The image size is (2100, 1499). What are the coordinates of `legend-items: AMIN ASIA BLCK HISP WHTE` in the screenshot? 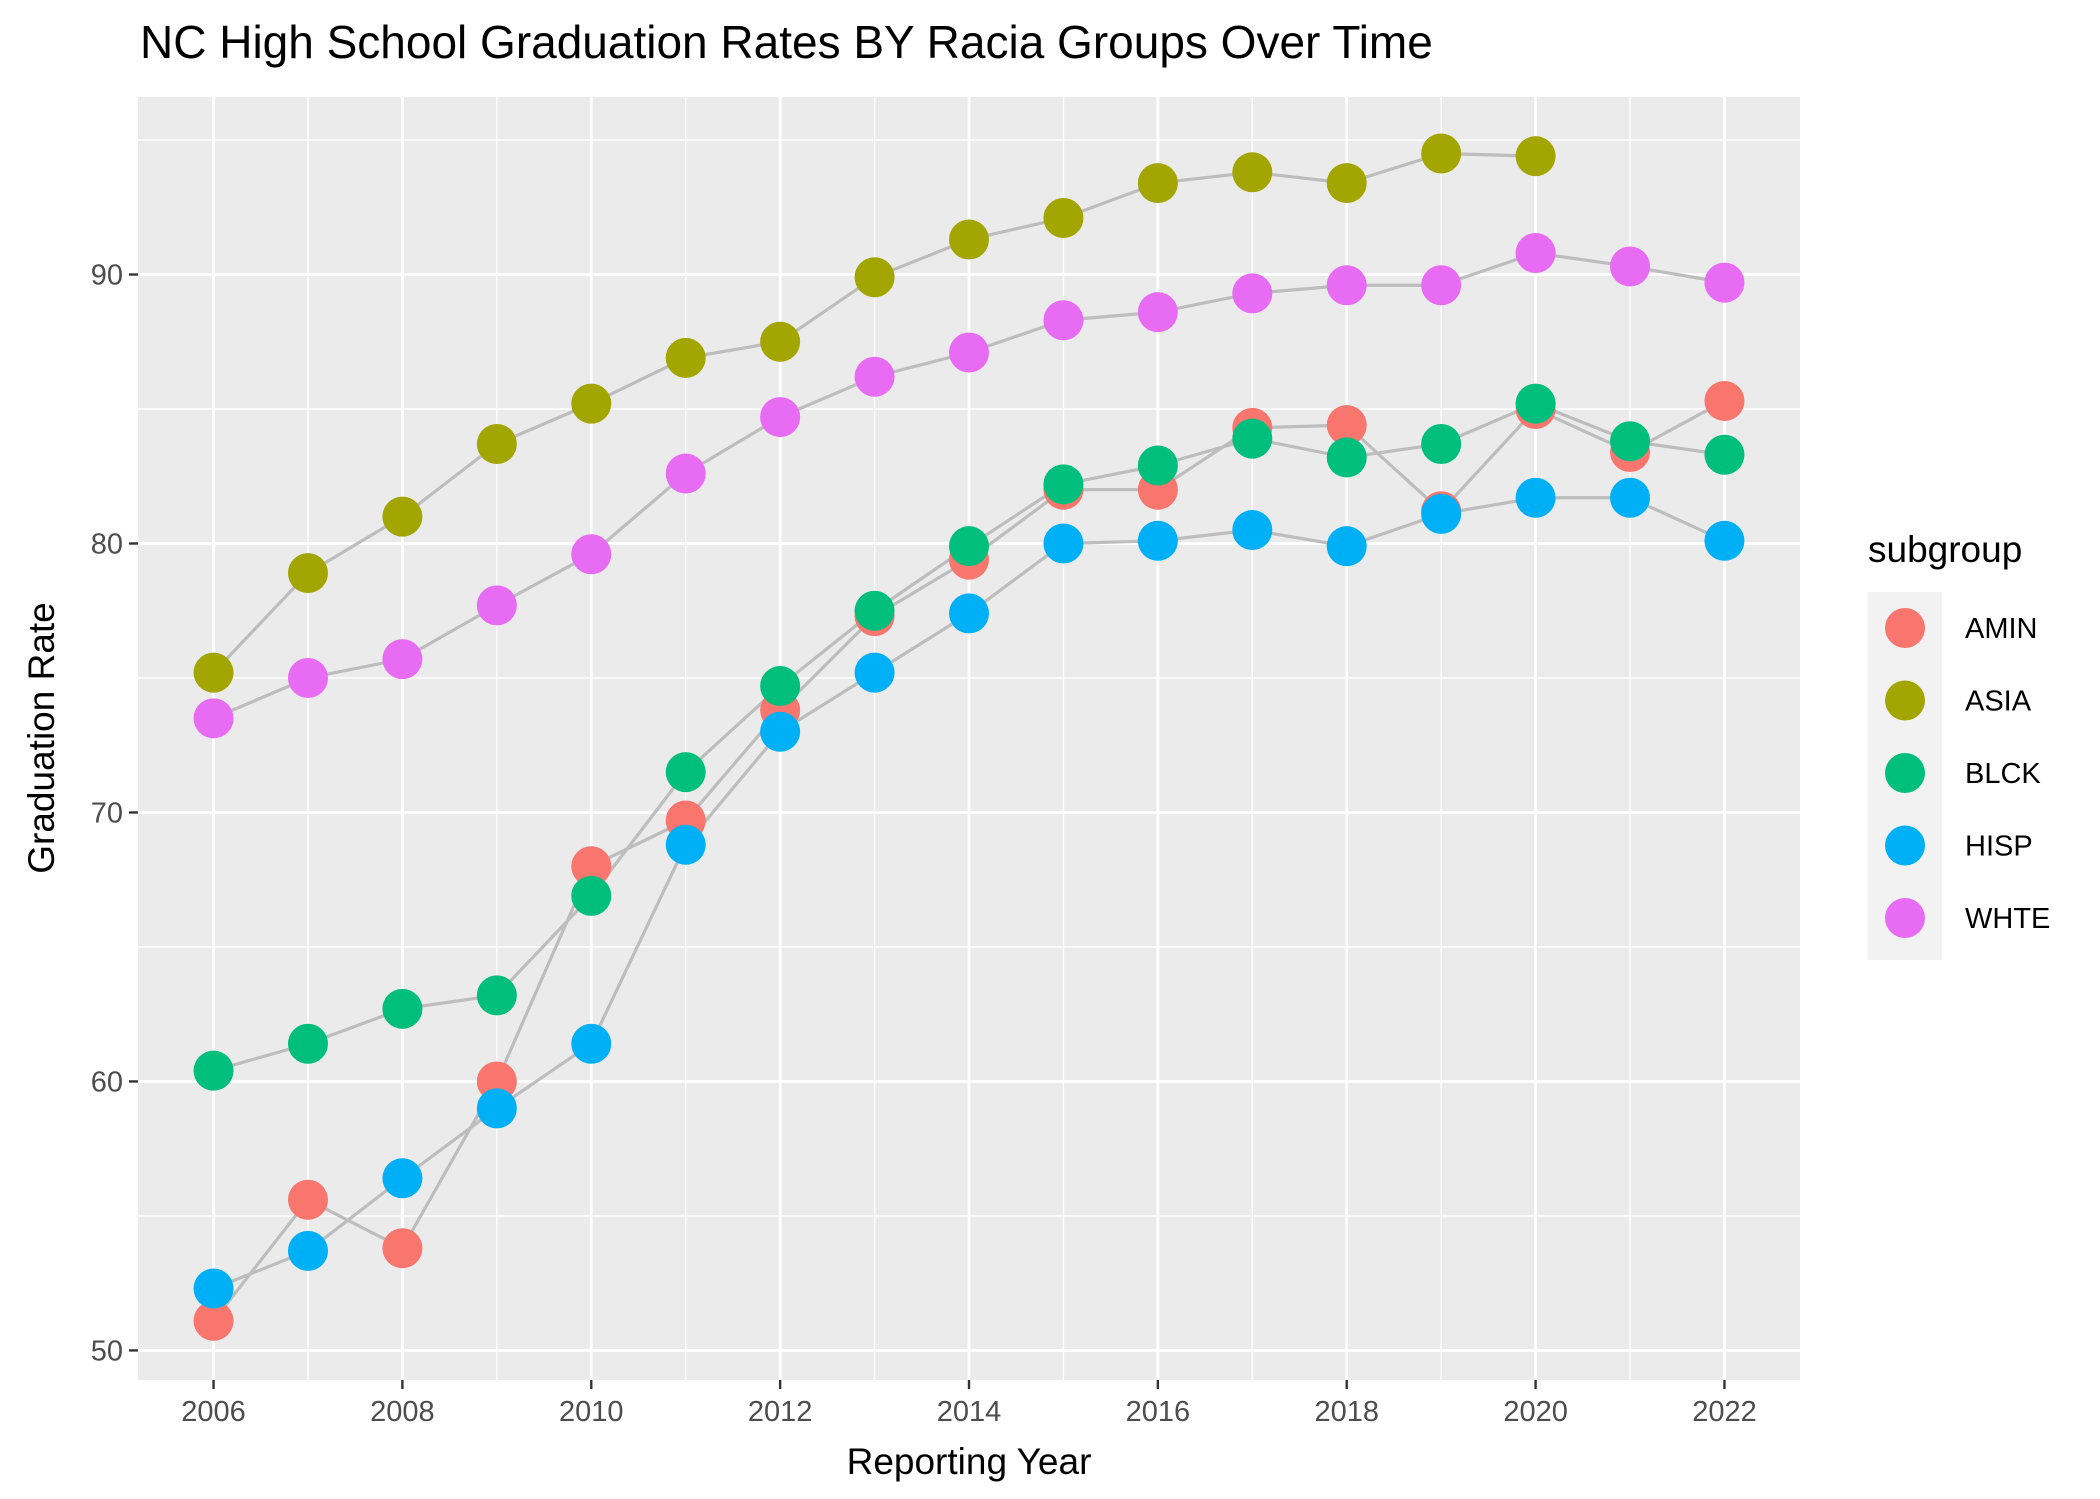 It's located at (1967, 773).